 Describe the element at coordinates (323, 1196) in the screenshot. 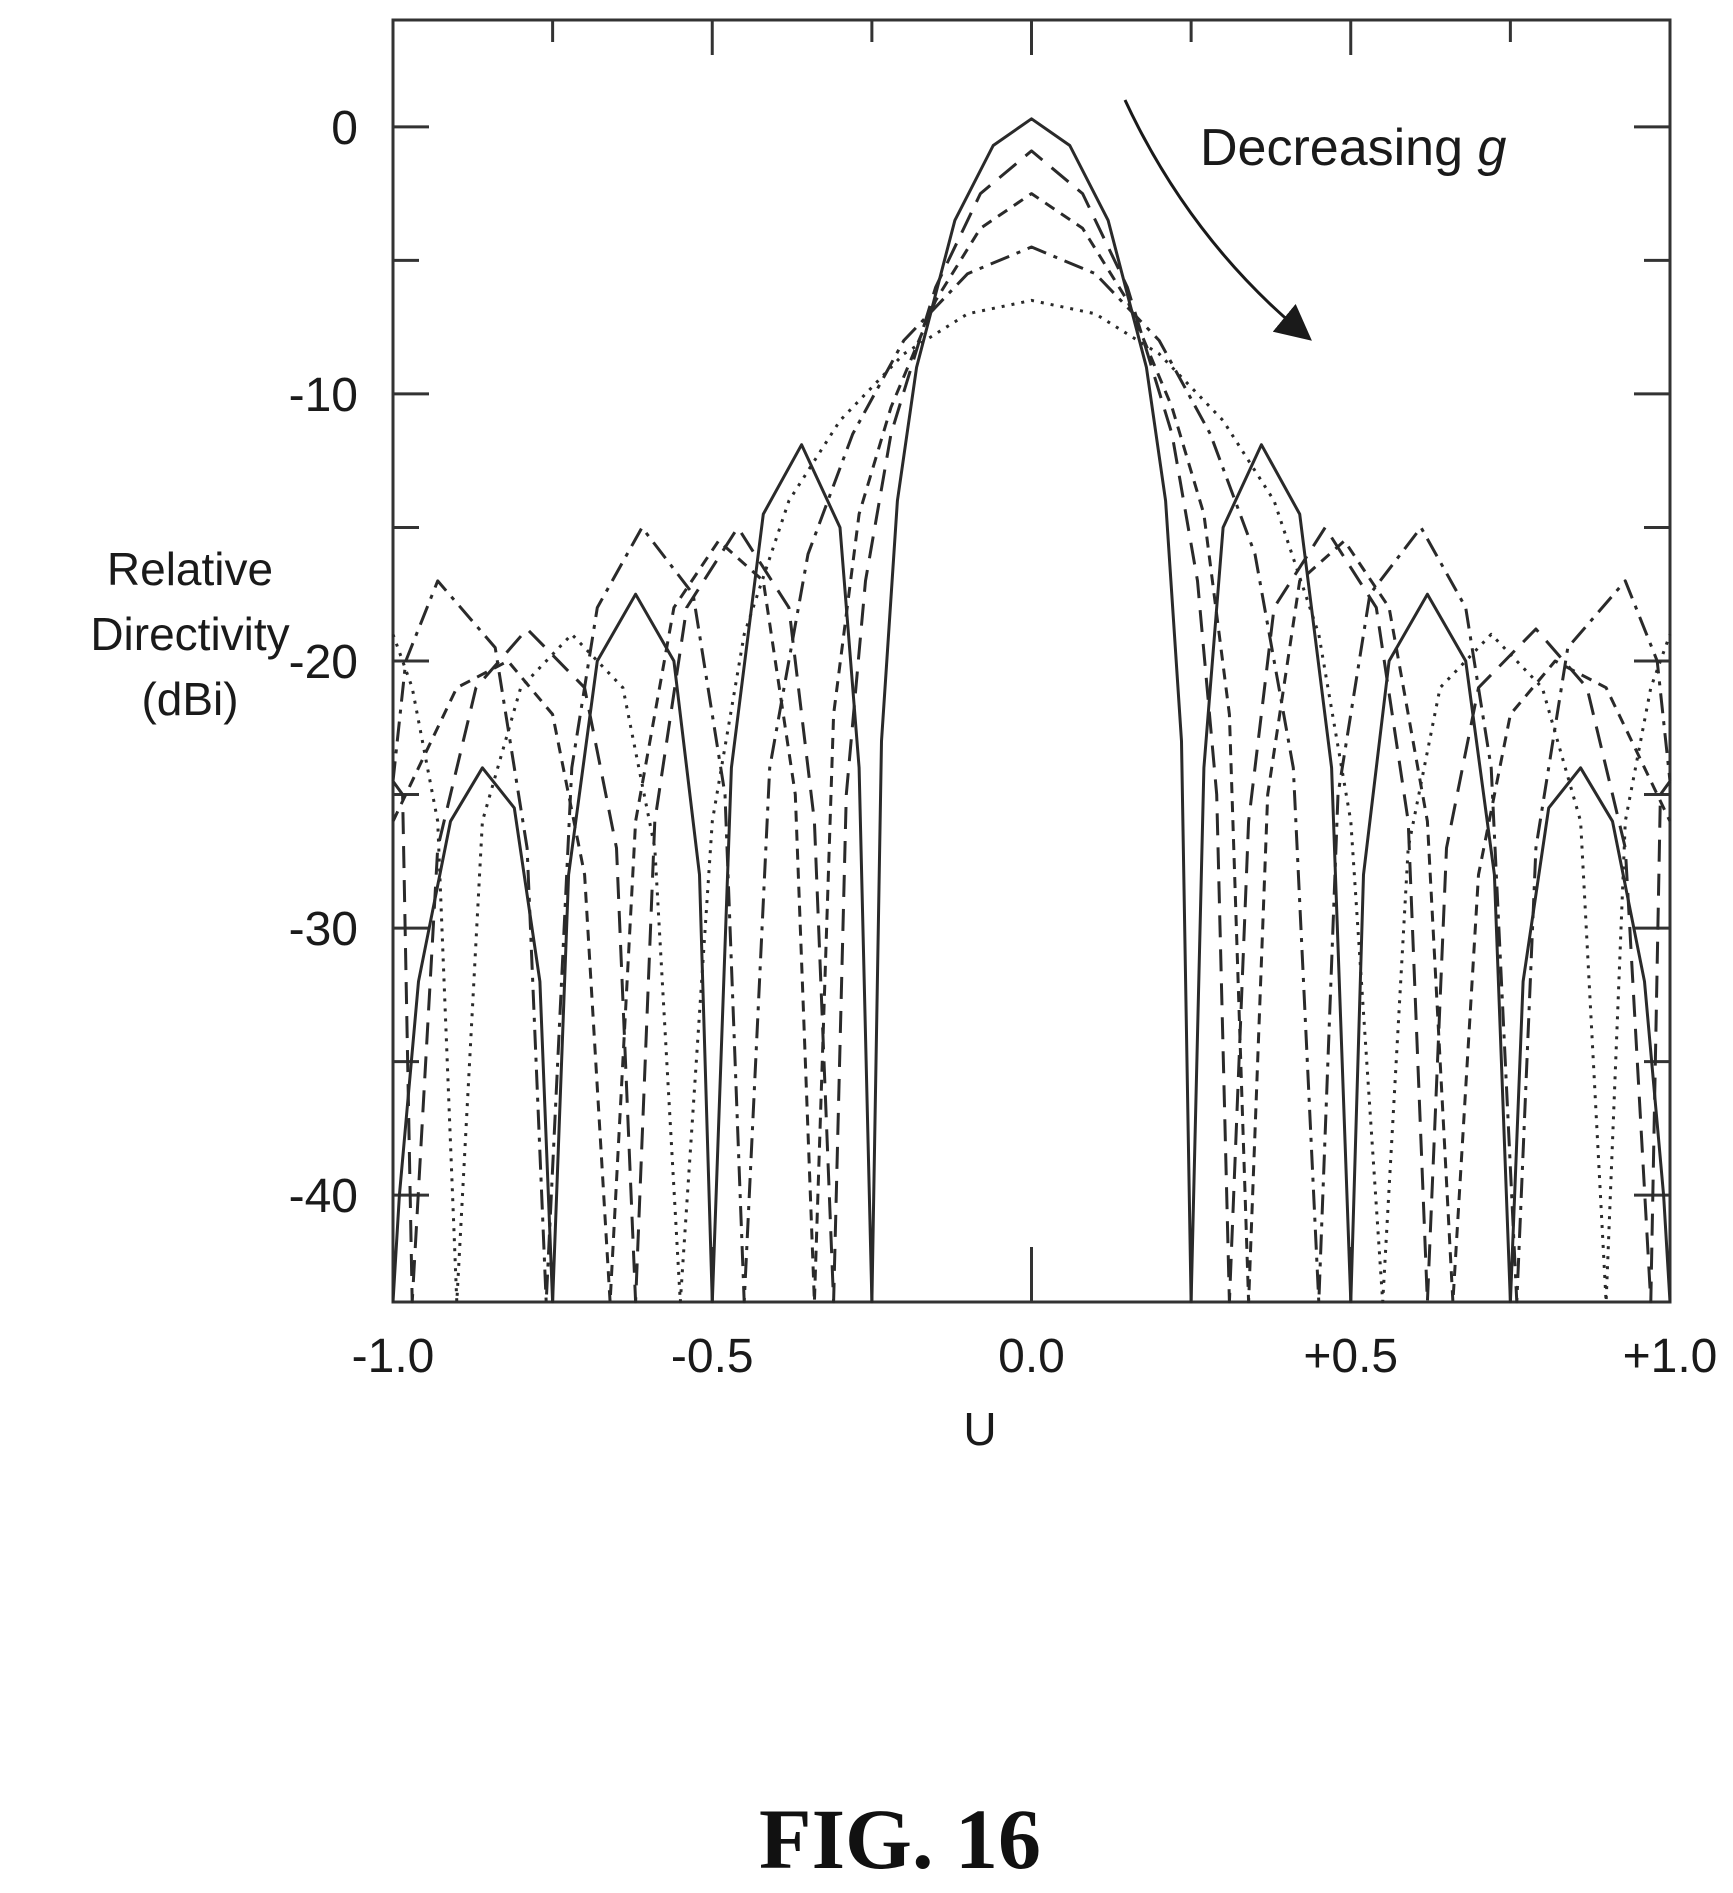

I see `y-tick-label: -40` at that location.